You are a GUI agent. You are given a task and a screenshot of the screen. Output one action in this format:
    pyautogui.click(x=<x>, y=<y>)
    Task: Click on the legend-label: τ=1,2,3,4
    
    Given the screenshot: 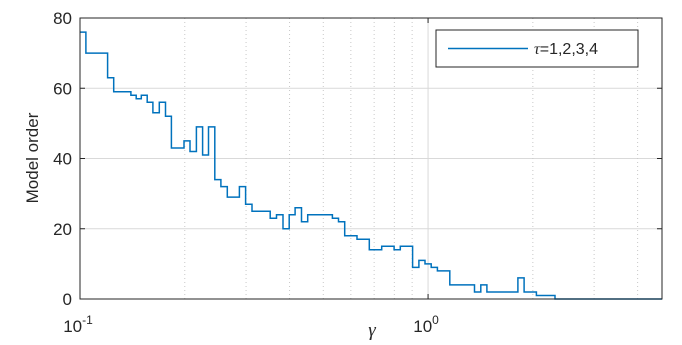 What is the action you would take?
    pyautogui.click(x=566, y=49)
    